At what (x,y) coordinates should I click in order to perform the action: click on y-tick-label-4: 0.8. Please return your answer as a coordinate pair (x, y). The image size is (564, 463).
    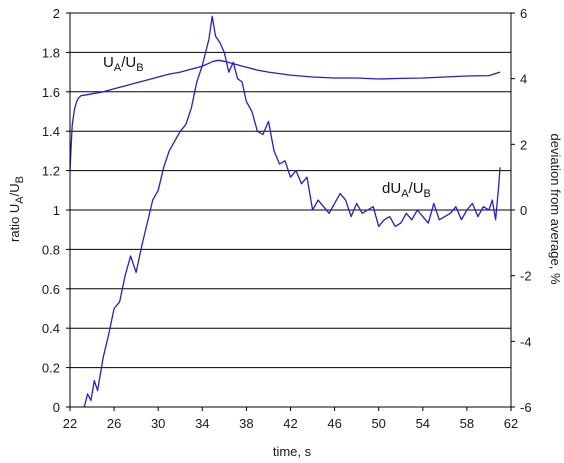
    Looking at the image, I should click on (51, 249).